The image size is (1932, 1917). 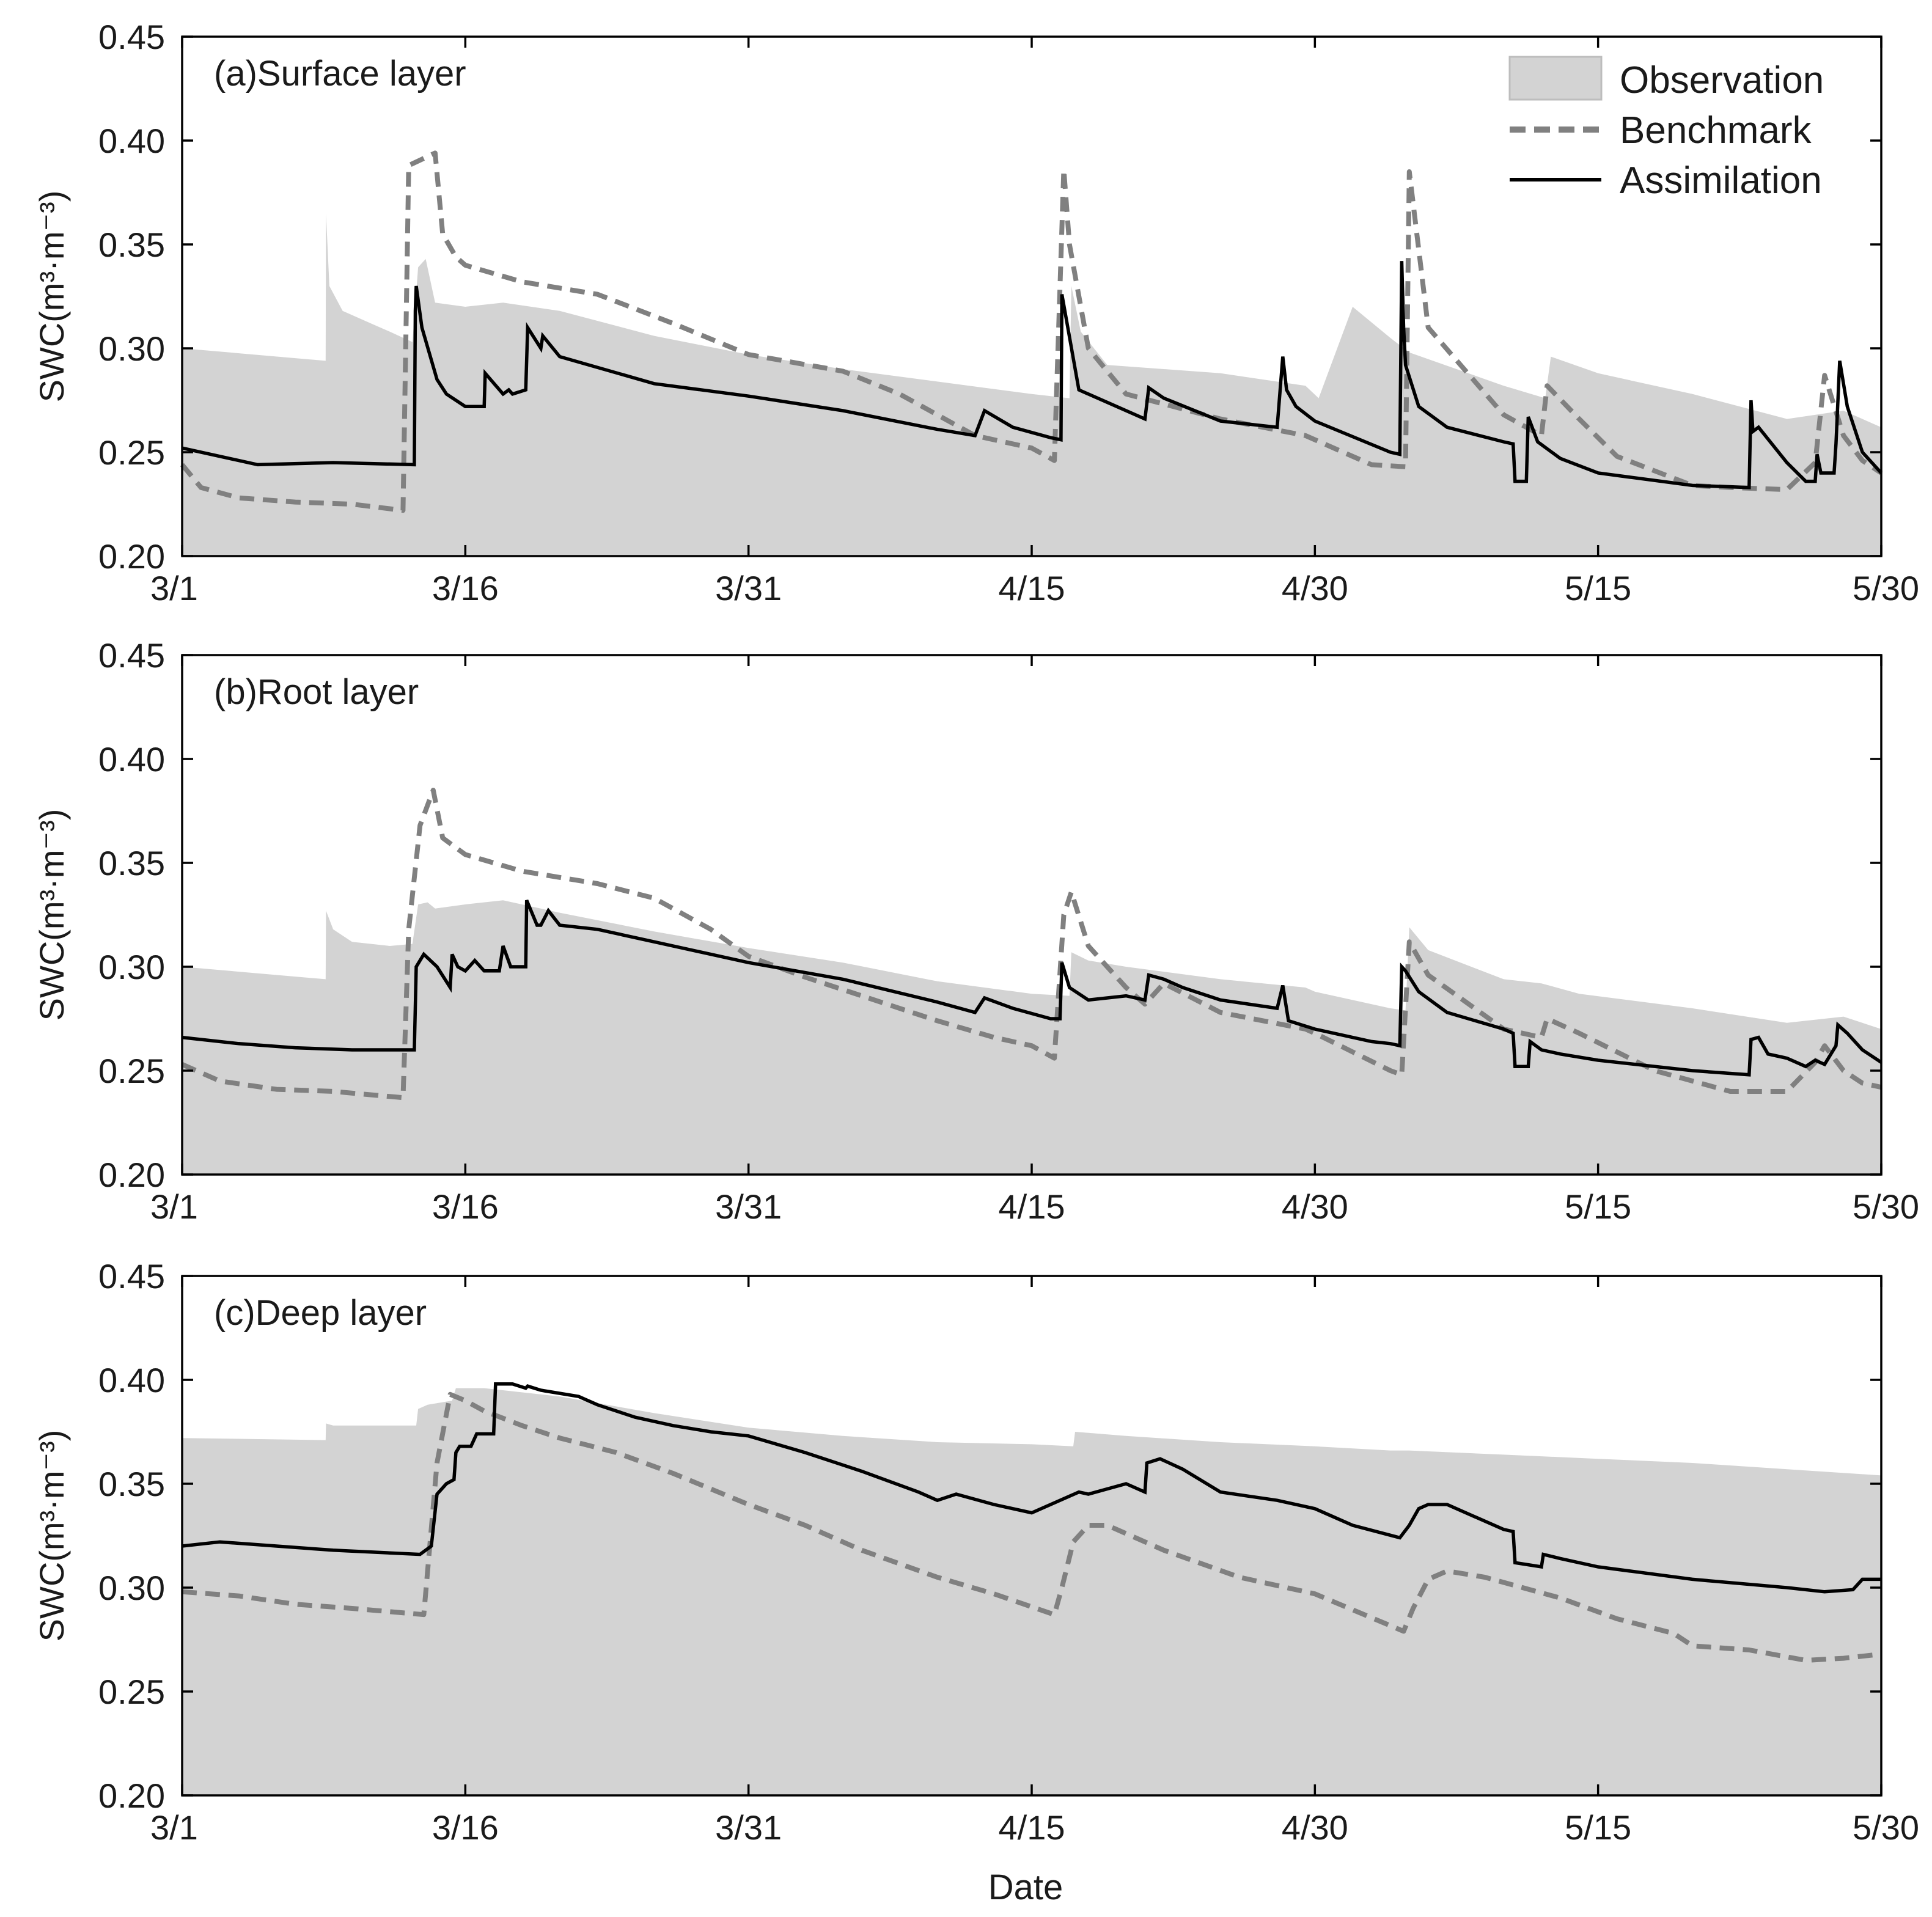 I want to click on panel-title: (b)Root layer, so click(x=316, y=692).